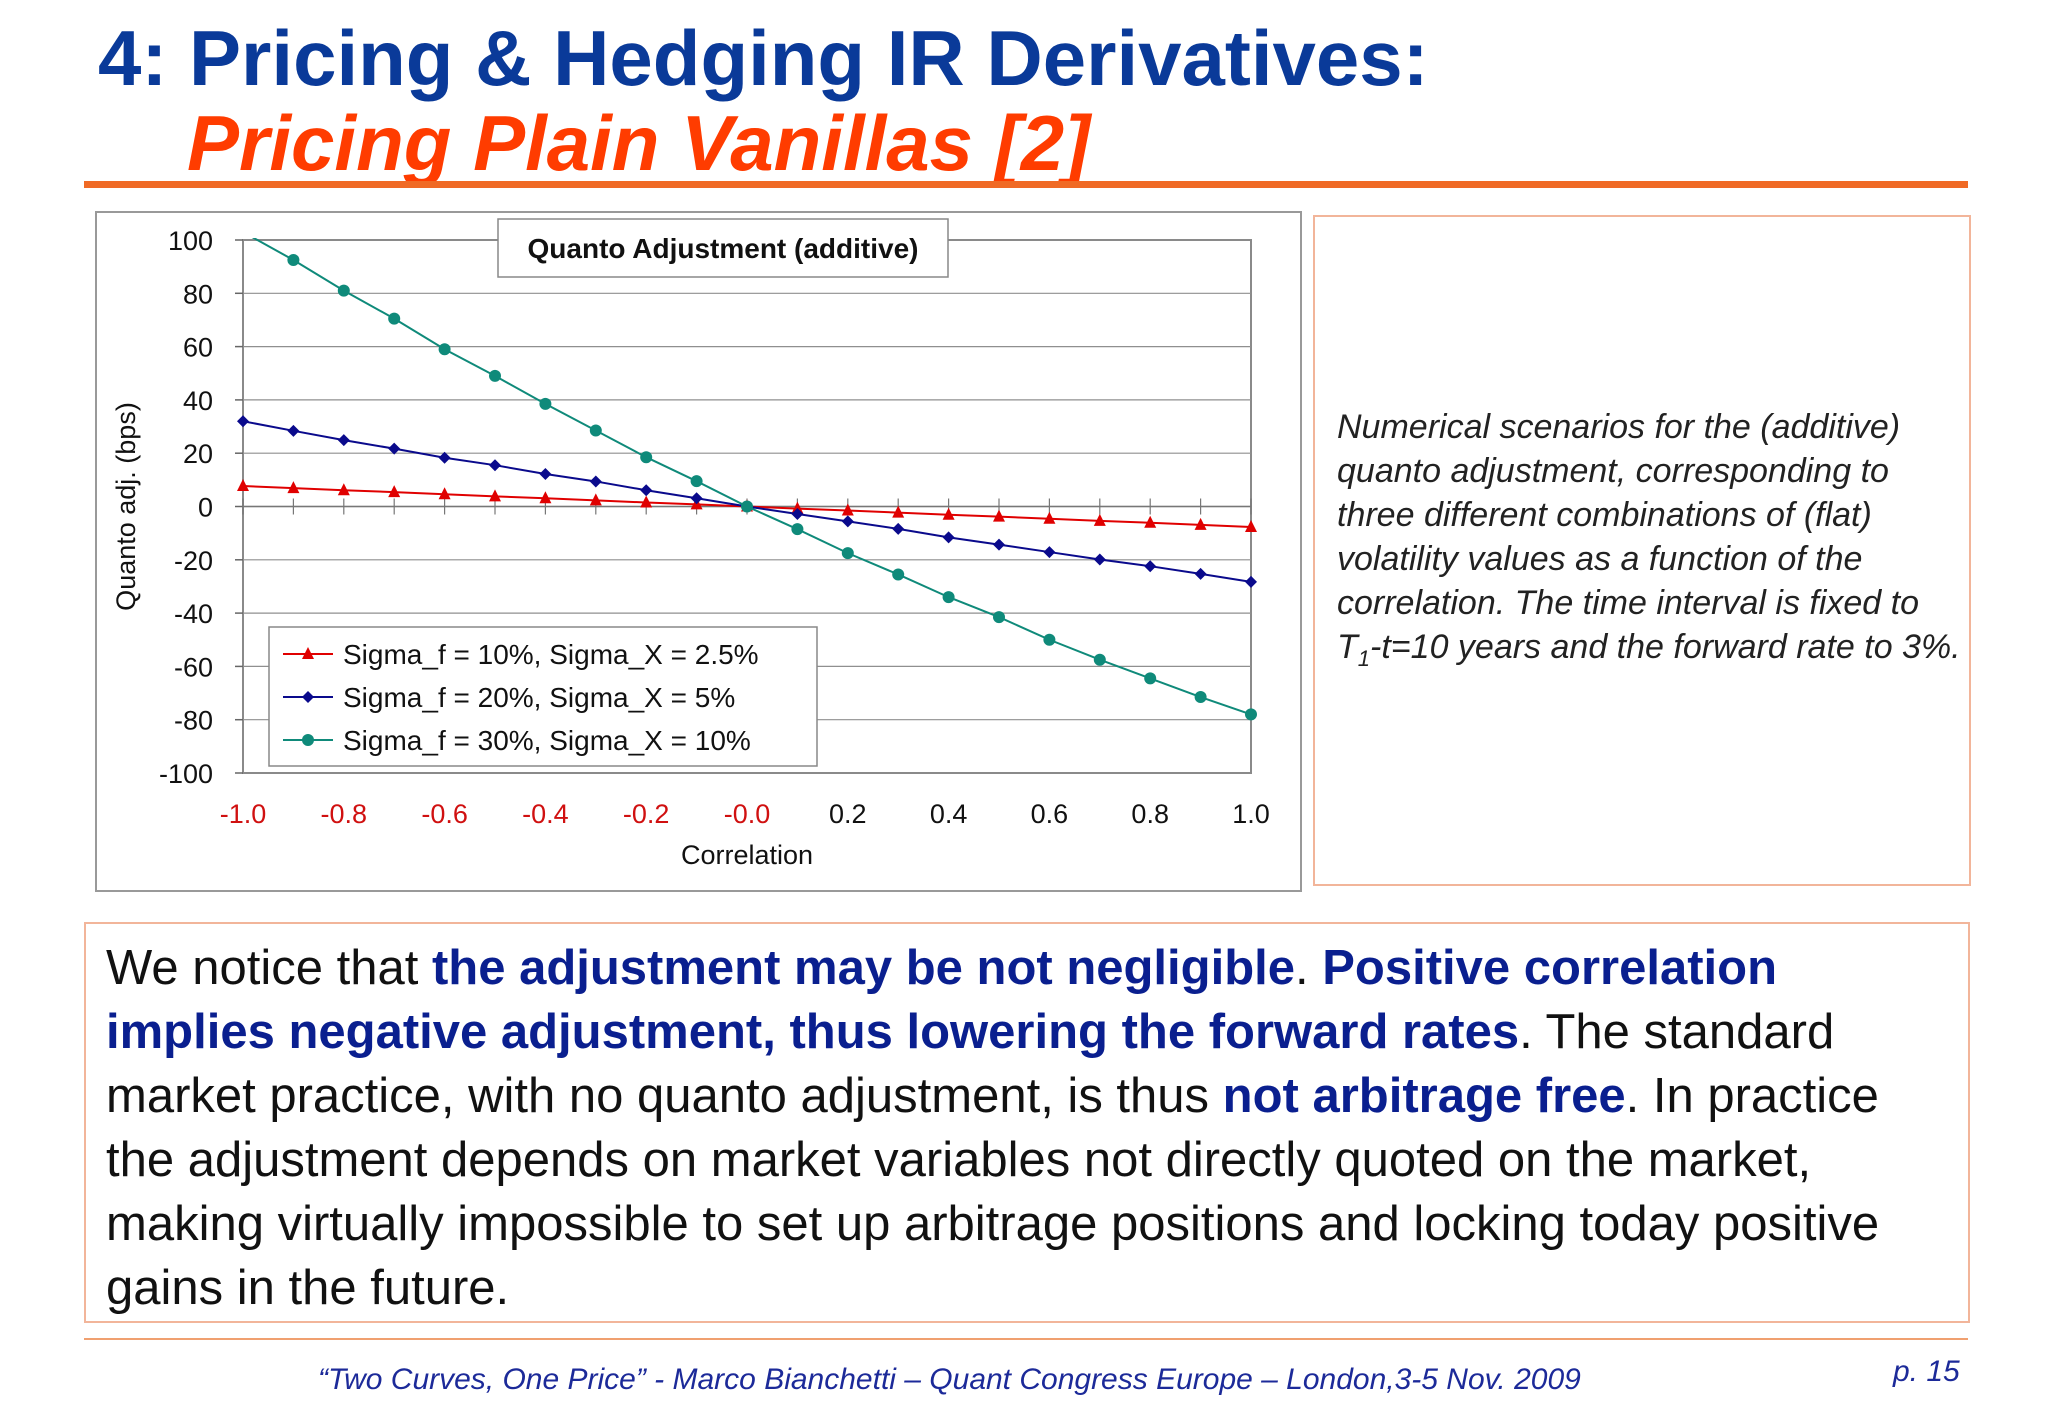  I want to click on x-tick-label: -0.2, so click(646, 814).